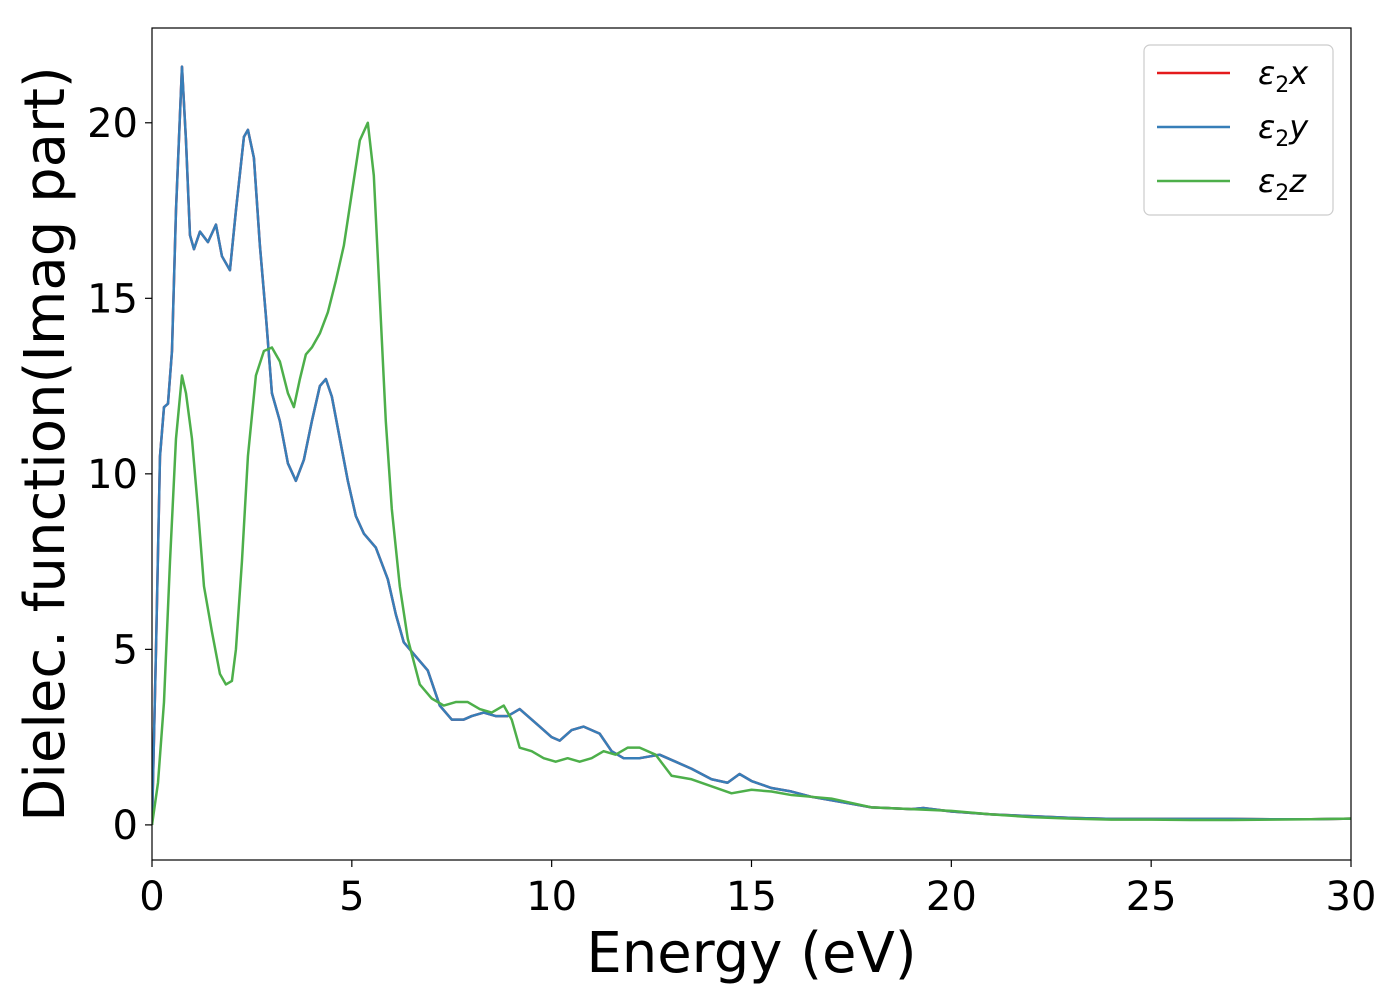 The width and height of the screenshot is (1400, 1000). I want to click on legend-label-z: ε2z, so click(1282, 184).